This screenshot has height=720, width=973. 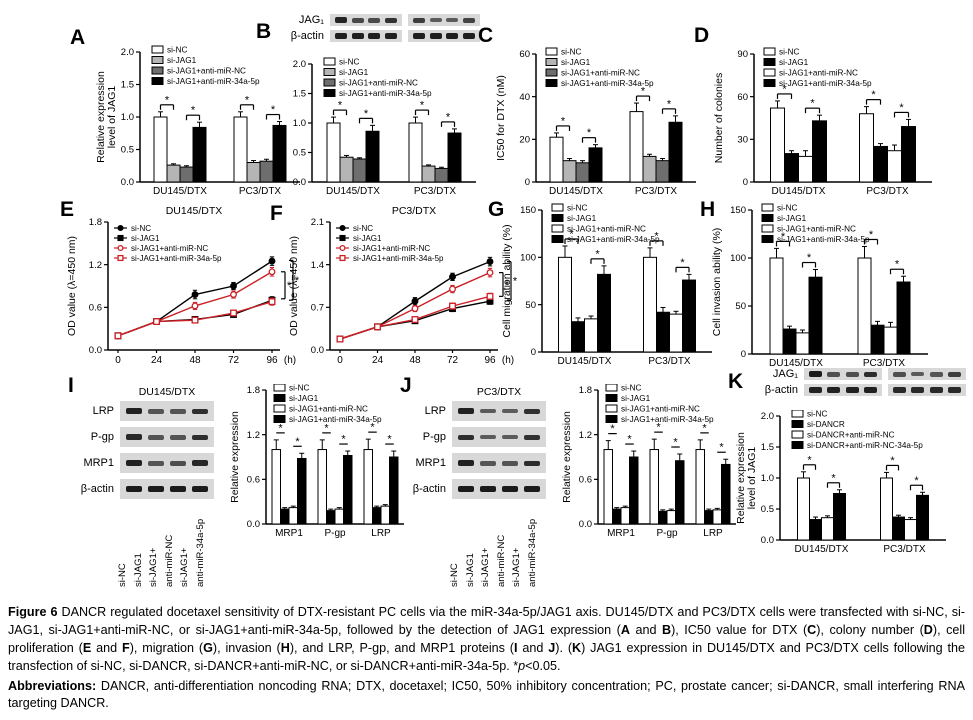 I want to click on blot-row: β-actin, so click(x=381, y=36).